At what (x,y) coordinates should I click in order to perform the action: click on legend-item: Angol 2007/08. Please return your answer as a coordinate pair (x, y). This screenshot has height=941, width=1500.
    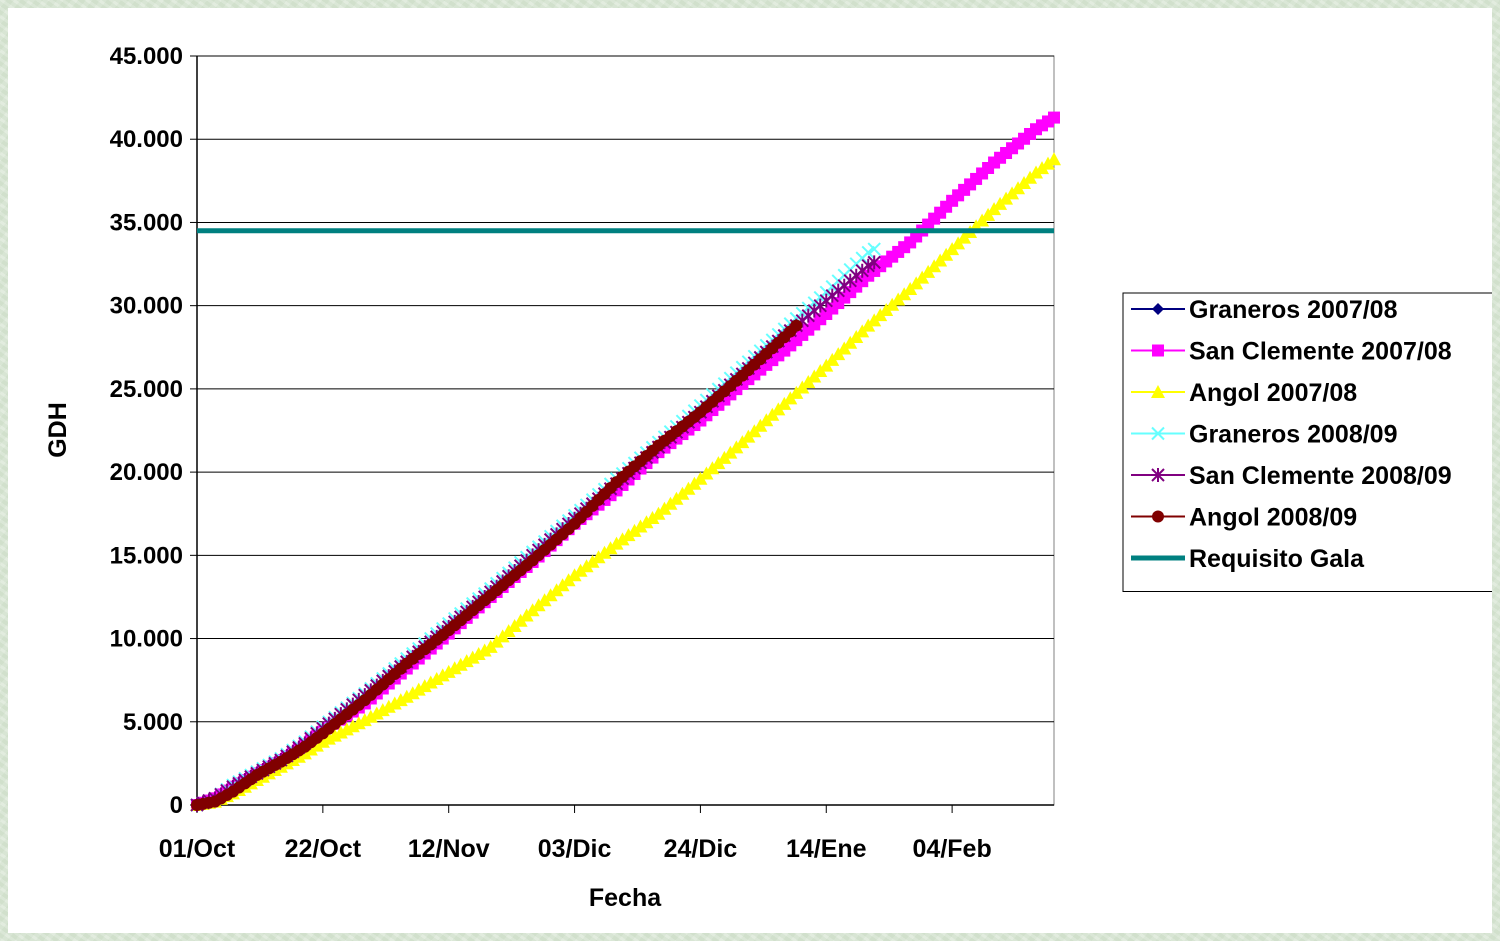
    Looking at the image, I should click on (1244, 393).